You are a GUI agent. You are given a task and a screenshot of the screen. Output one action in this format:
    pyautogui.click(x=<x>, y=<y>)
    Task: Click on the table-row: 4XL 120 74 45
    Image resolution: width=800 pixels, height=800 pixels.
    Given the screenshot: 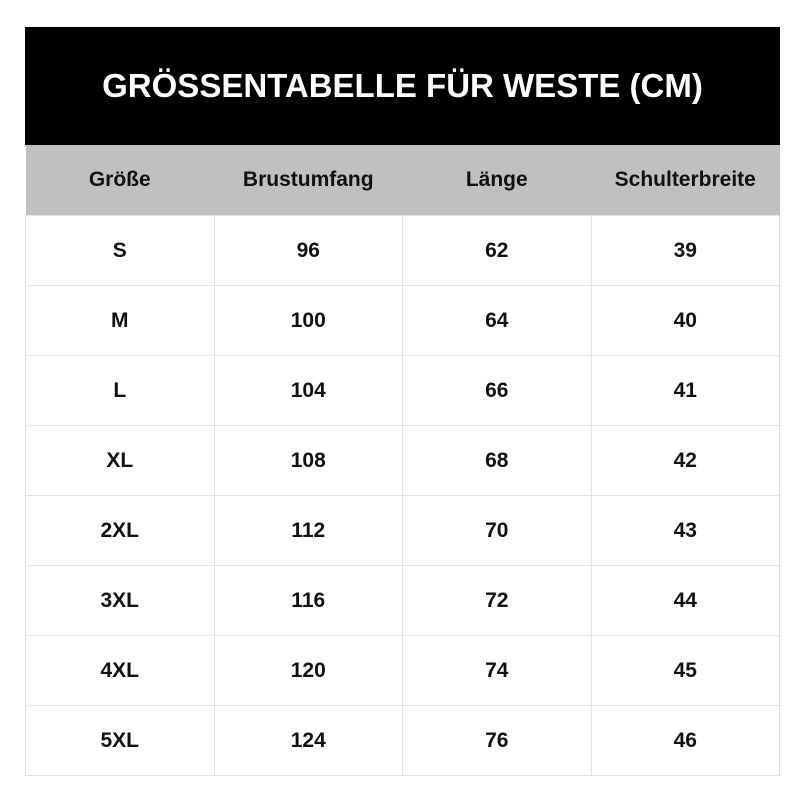 What is the action you would take?
    pyautogui.click(x=402, y=670)
    